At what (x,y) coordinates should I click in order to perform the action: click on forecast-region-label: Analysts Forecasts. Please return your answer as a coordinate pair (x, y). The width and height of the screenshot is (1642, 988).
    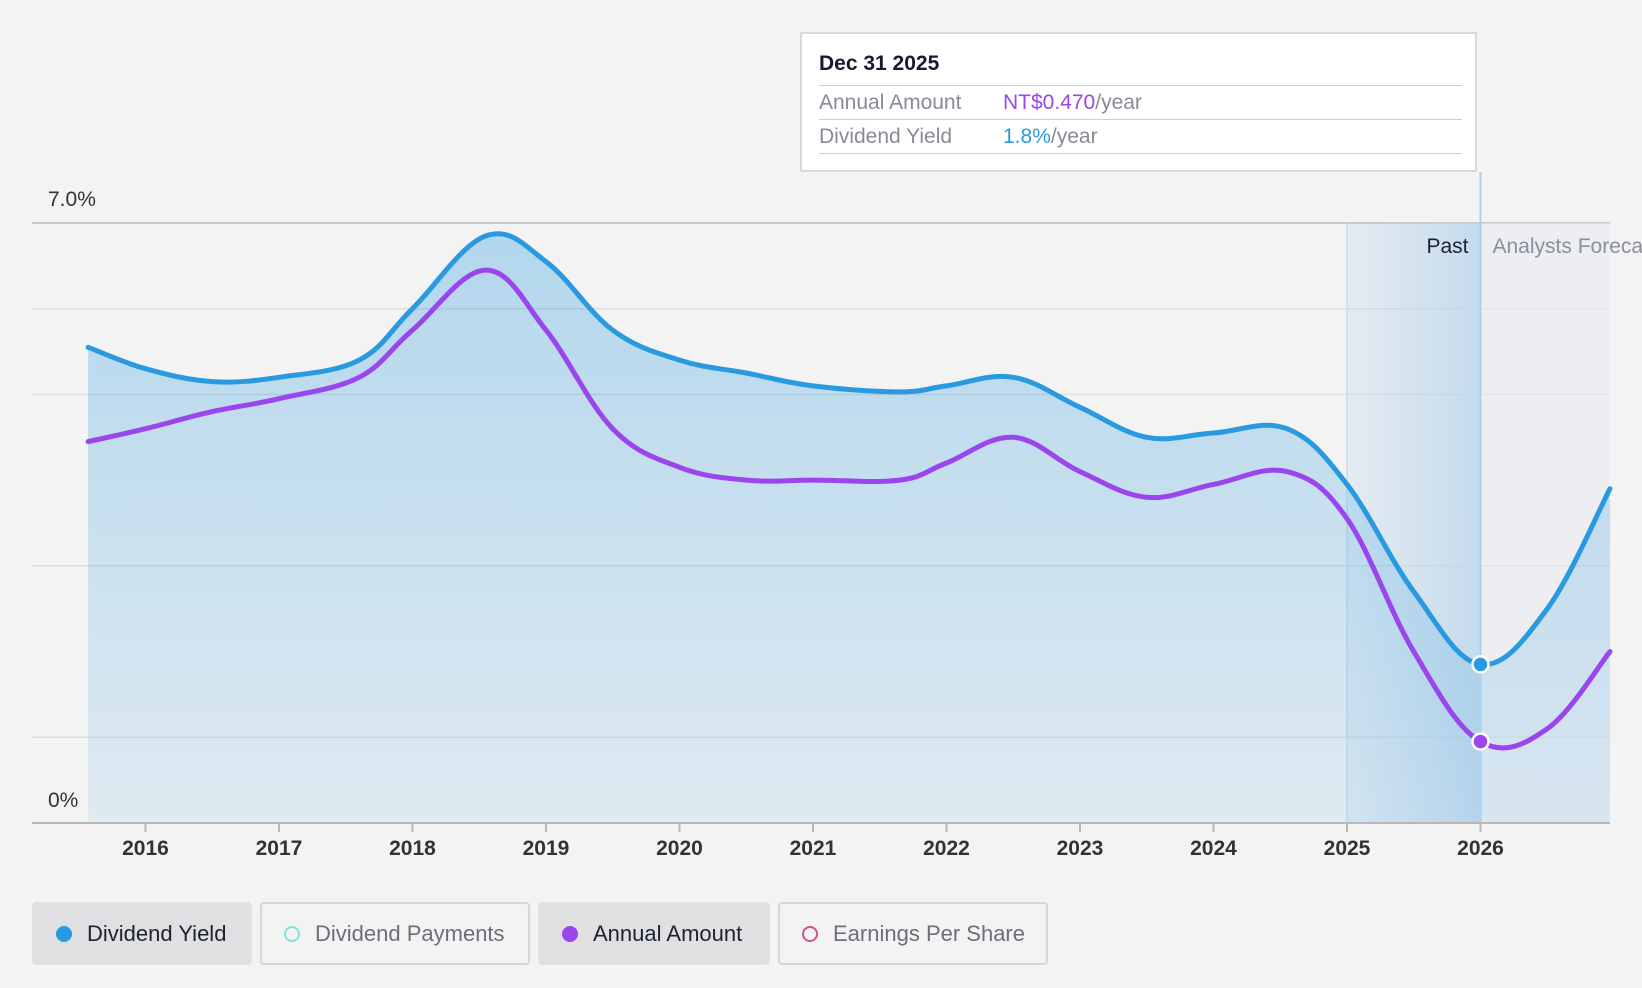
    Looking at the image, I should click on (1567, 246).